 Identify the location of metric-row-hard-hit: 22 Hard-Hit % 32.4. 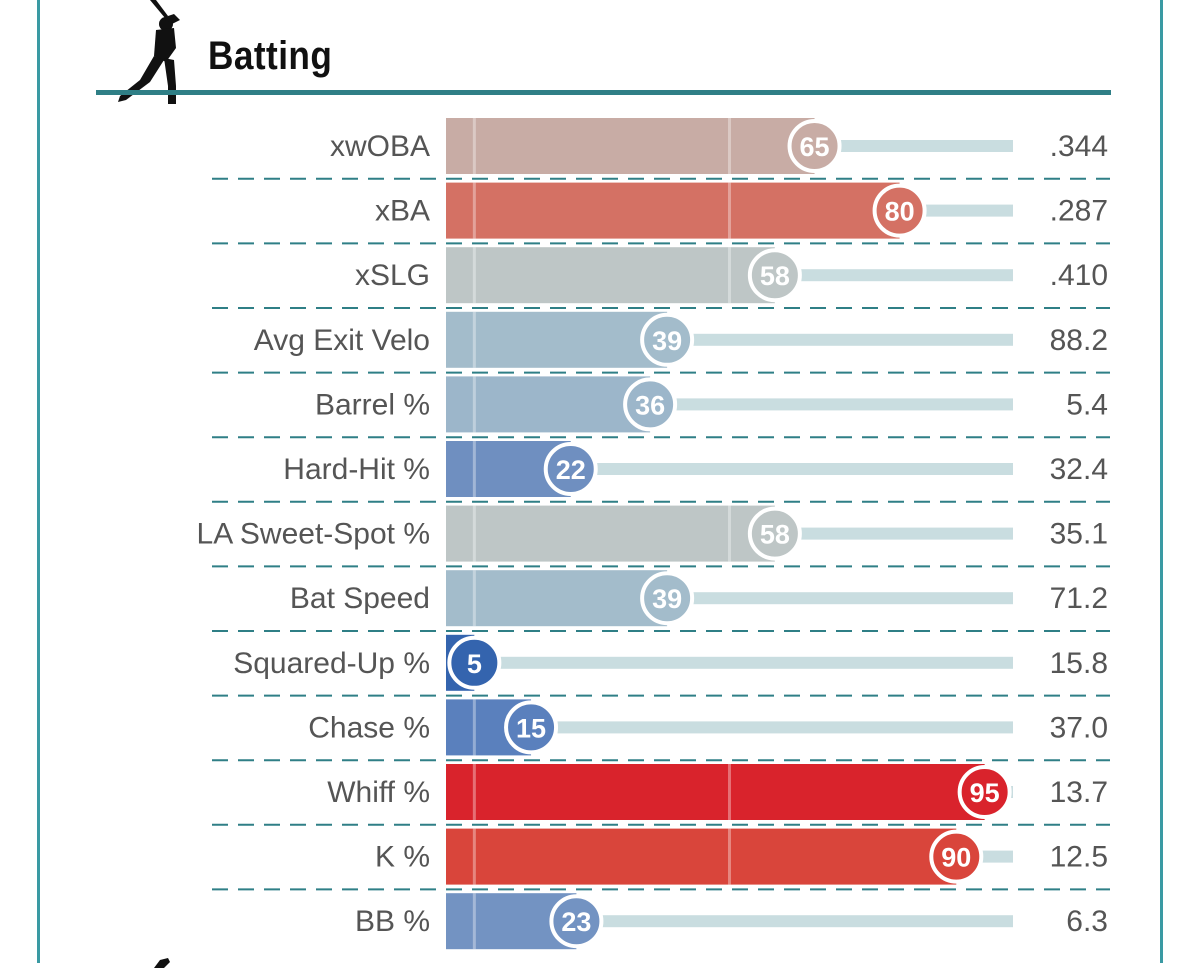
(695, 469).